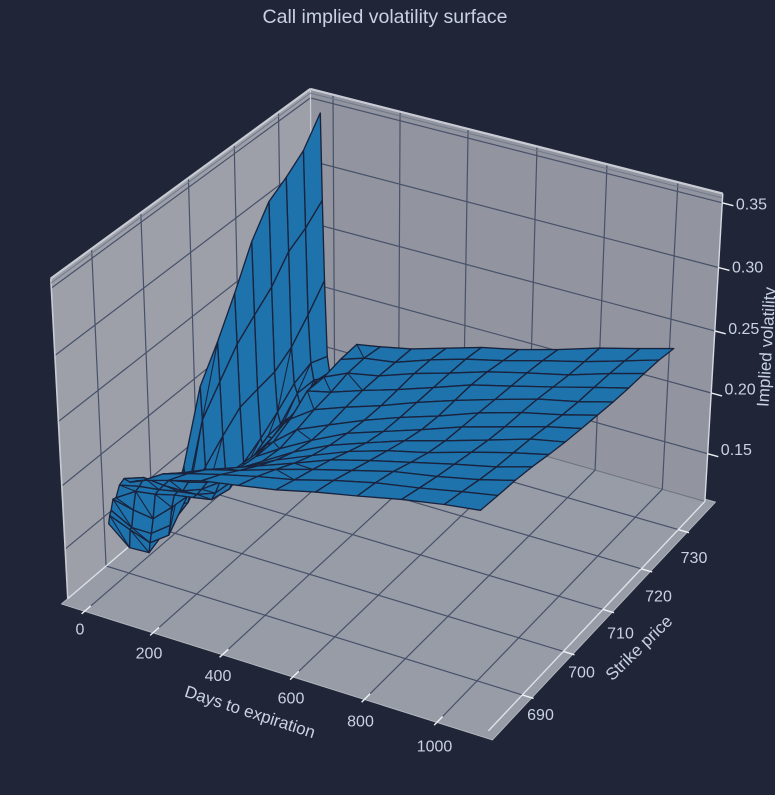  I want to click on svg-text: Implied volatility, so click(764, 346).